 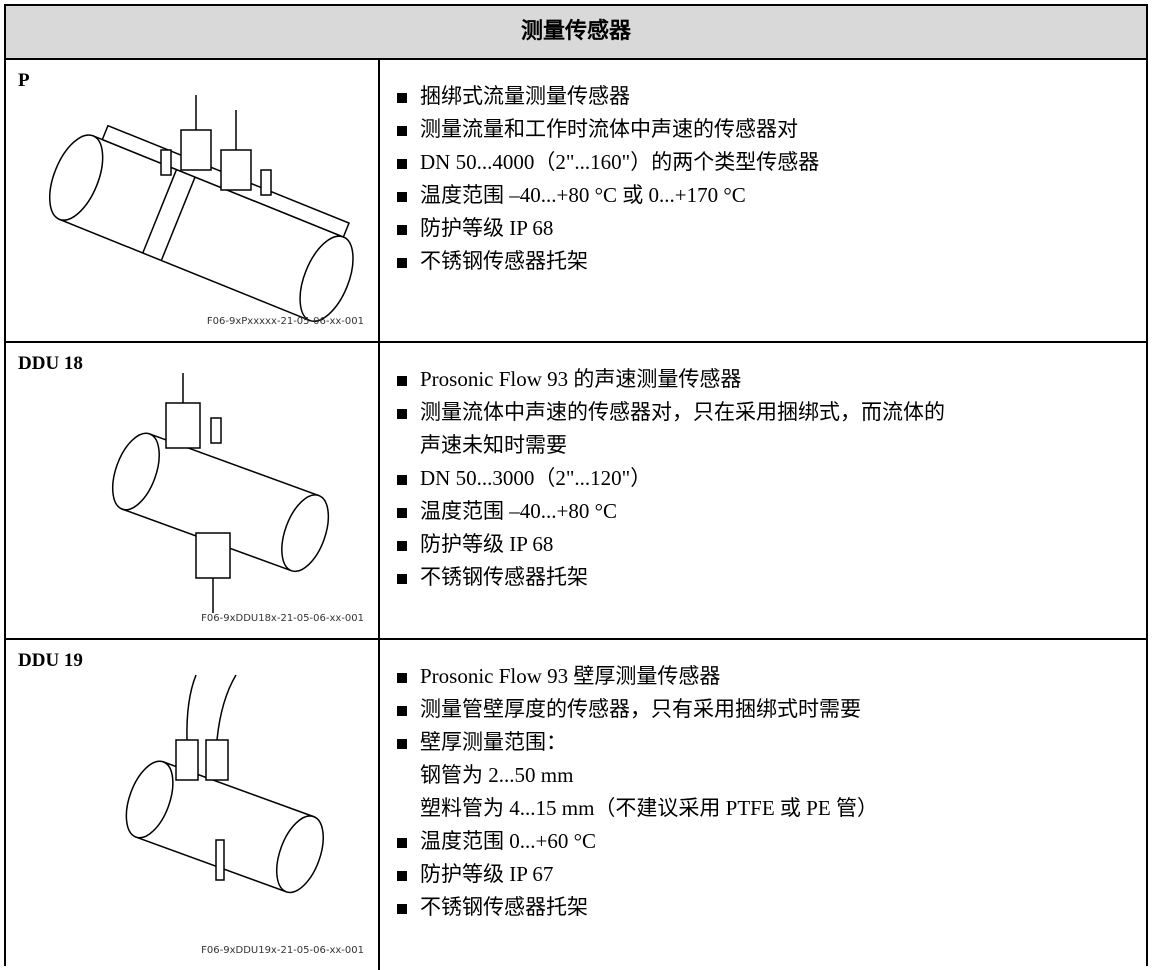 I want to click on bullet-item: DN 50...4000（2"...160"）的两个类型传感器, so click(x=758, y=162).